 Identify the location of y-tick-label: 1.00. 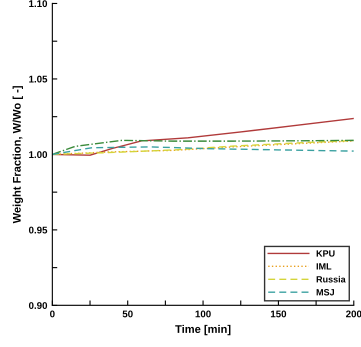
(38, 154).